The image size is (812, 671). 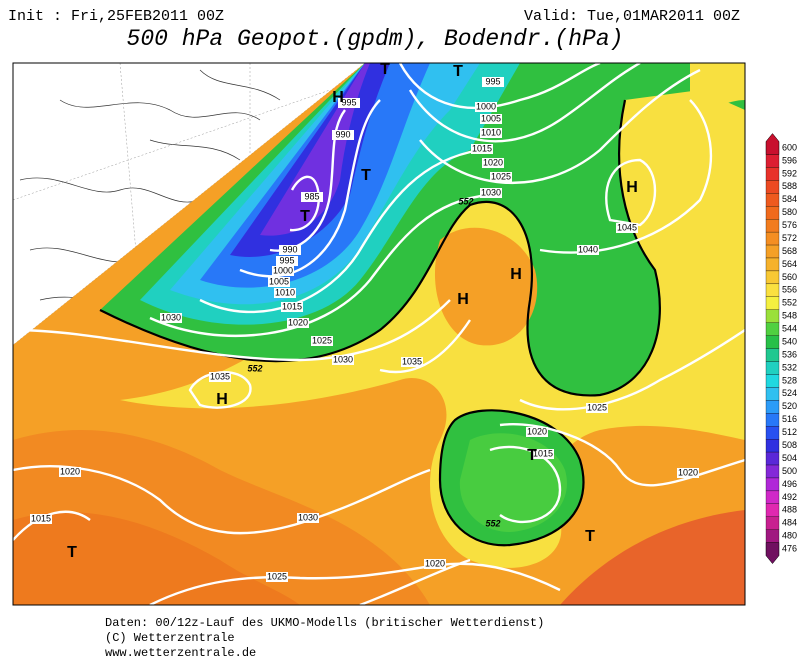 What do you see at coordinates (279, 281) in the screenshot?
I see `isobar-label: 1005` at bounding box center [279, 281].